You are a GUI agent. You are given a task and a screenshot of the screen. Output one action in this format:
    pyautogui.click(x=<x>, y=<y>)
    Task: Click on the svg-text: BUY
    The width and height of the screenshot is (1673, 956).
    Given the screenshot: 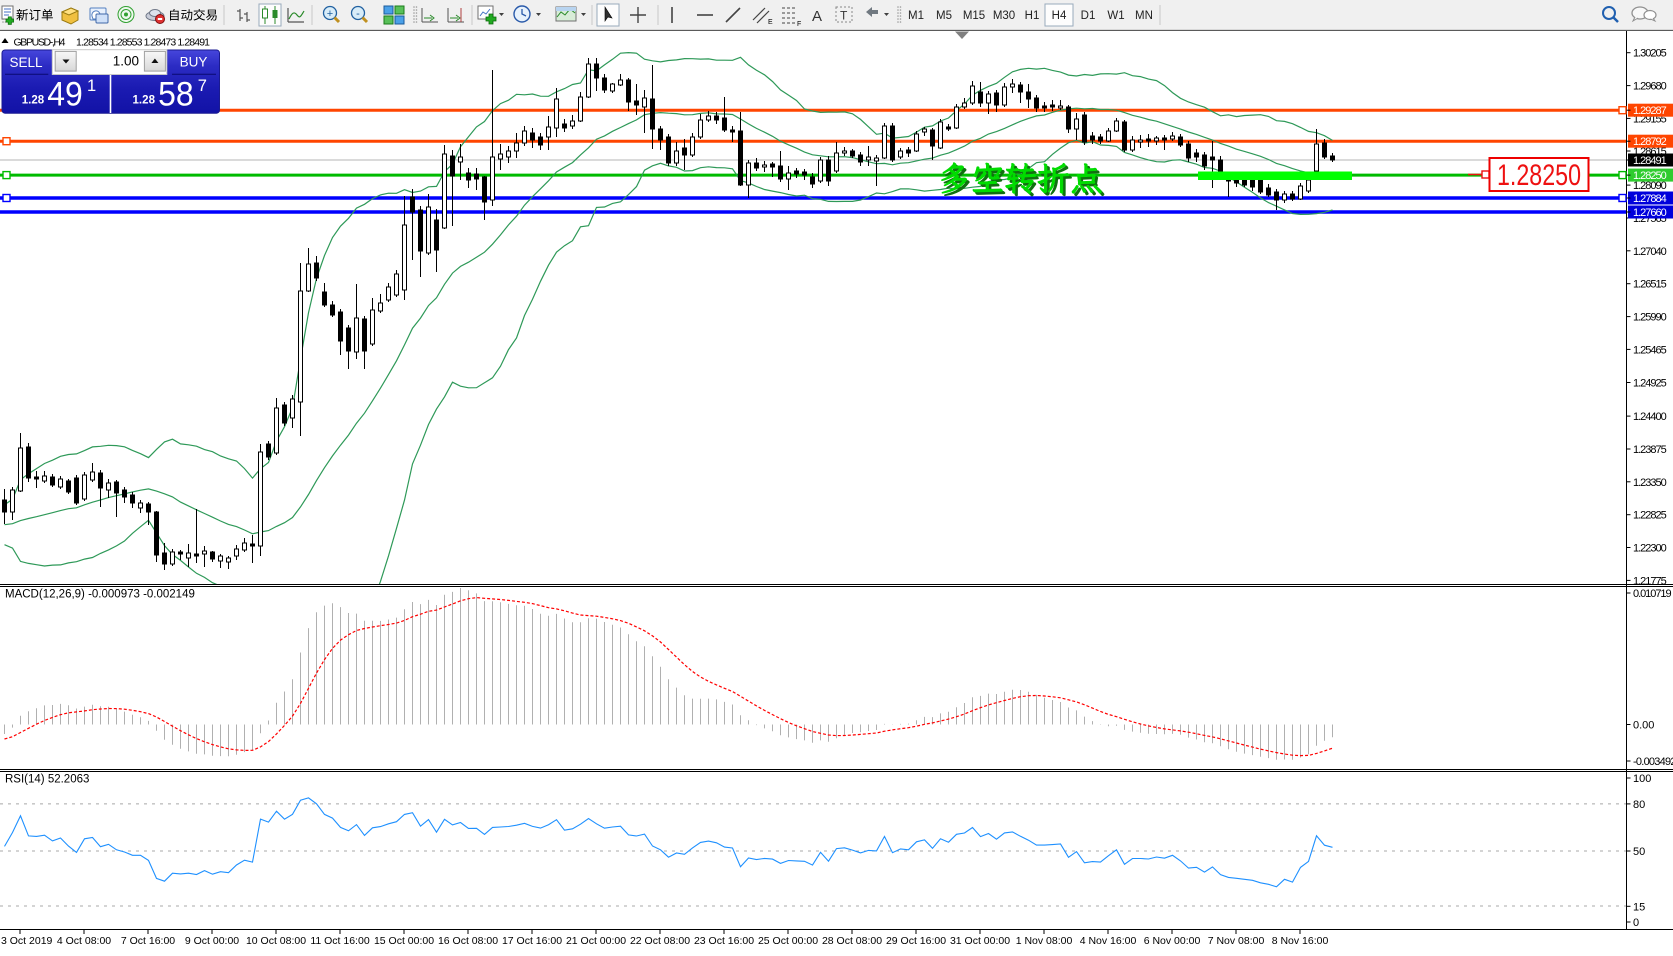 What is the action you would take?
    pyautogui.click(x=194, y=62)
    